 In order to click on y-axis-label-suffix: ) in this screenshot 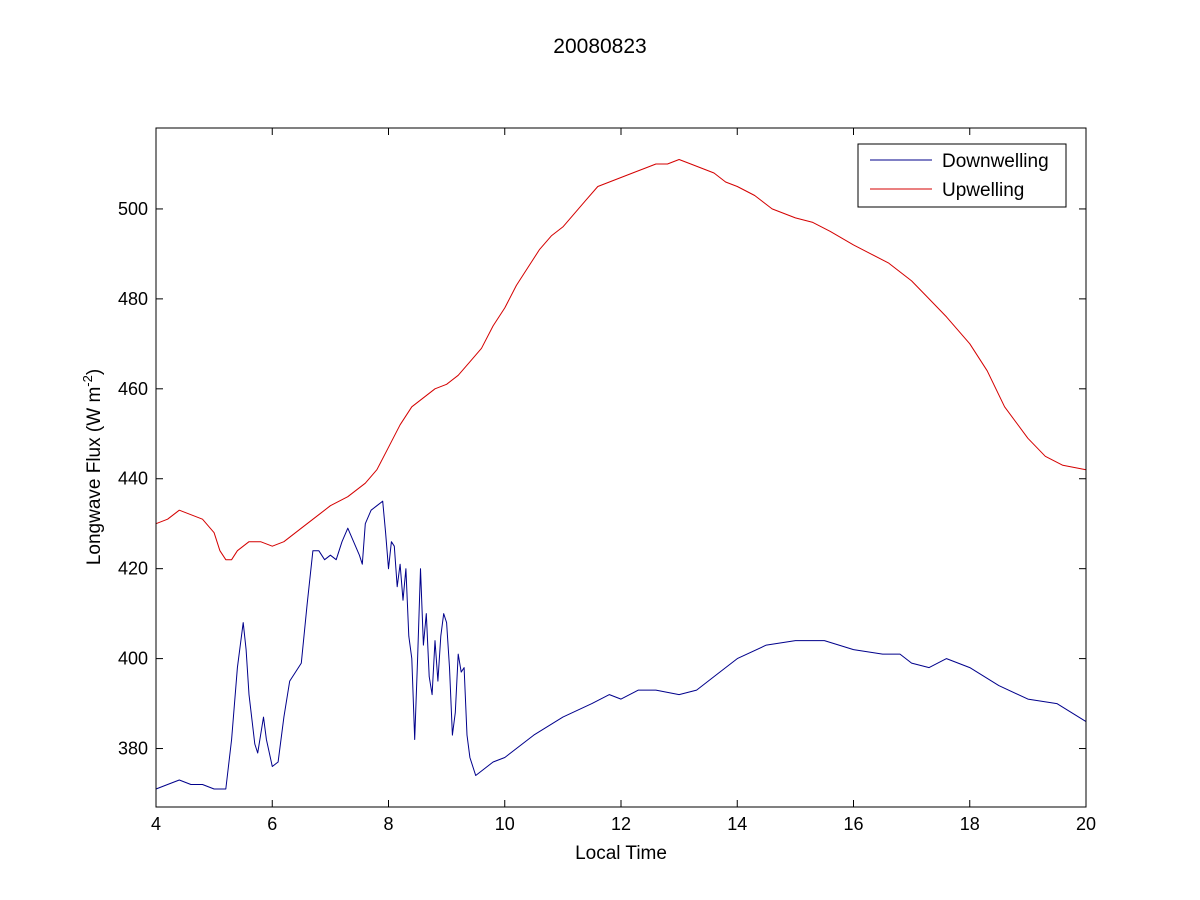, I will do `click(94, 372)`.